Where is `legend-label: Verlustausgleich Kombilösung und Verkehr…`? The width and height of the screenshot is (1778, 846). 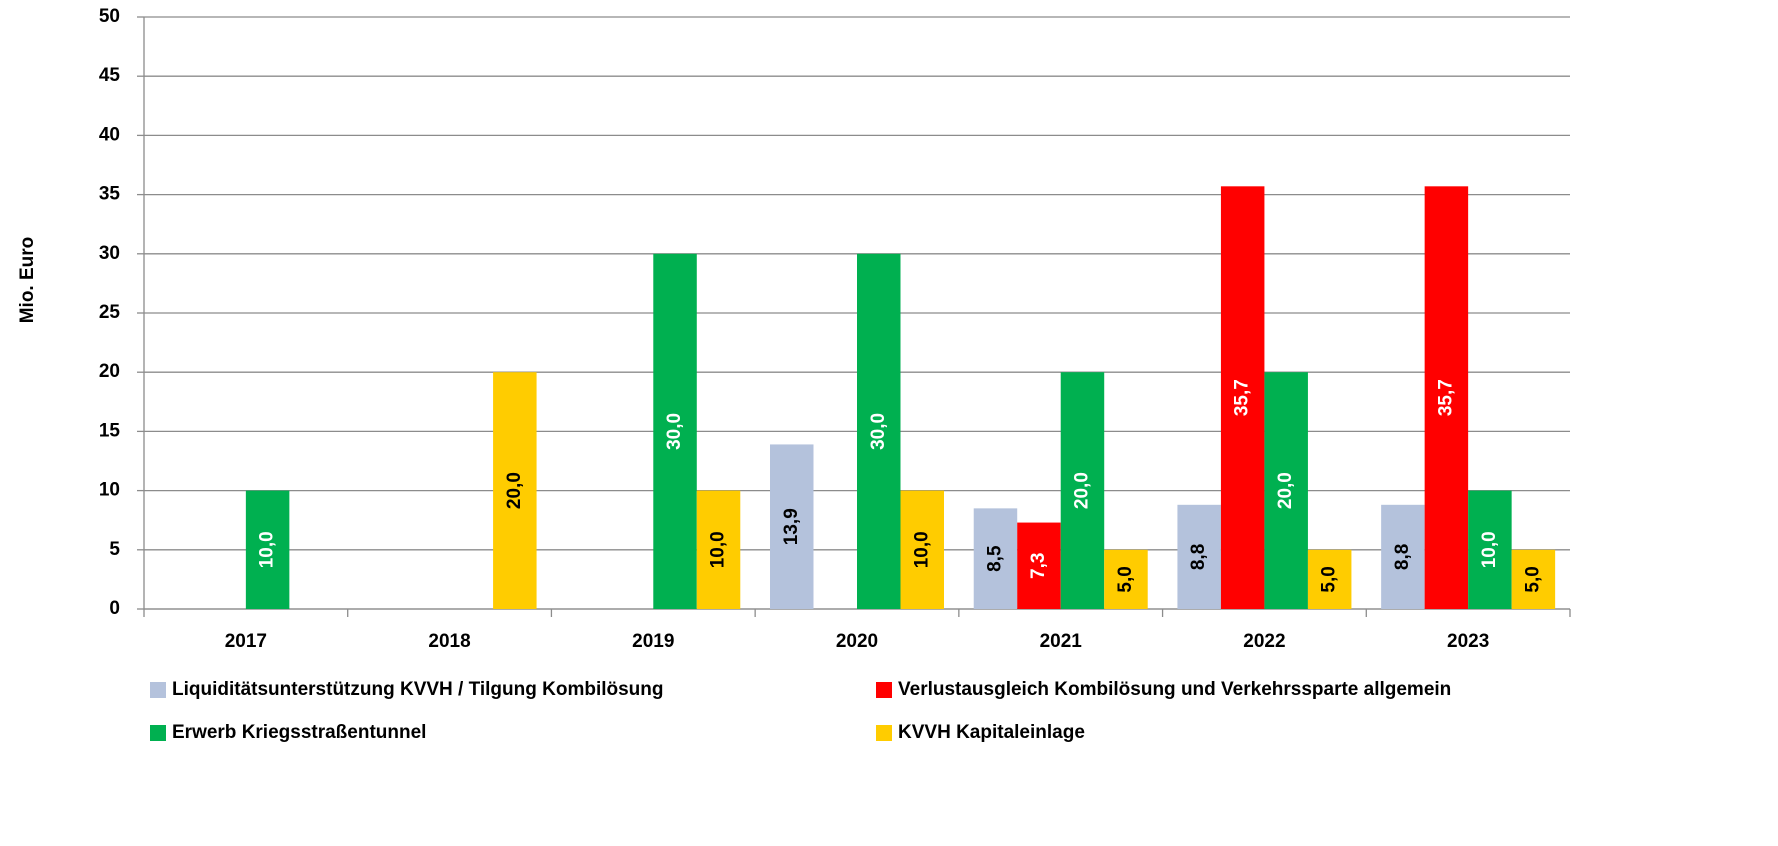
legend-label: Verlustausgleich Kombilösung und Verkehr… is located at coordinates (1174, 689).